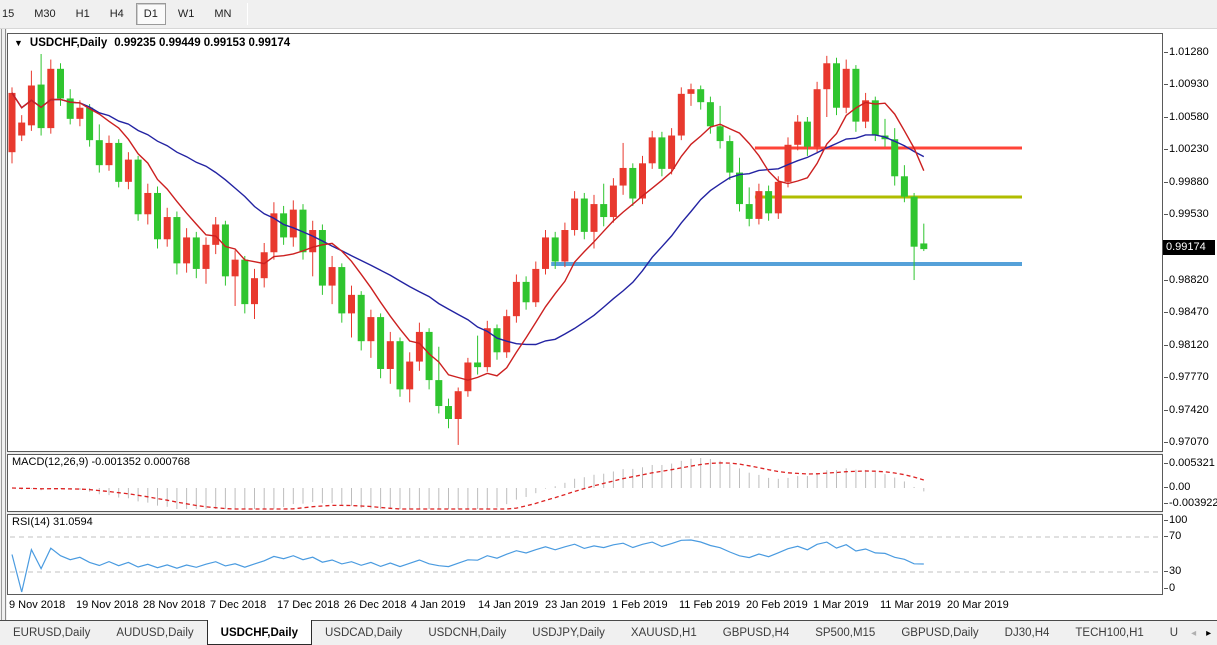 The height and width of the screenshot is (645, 1217). I want to click on rsi-axis-label: 70, so click(1172, 536).